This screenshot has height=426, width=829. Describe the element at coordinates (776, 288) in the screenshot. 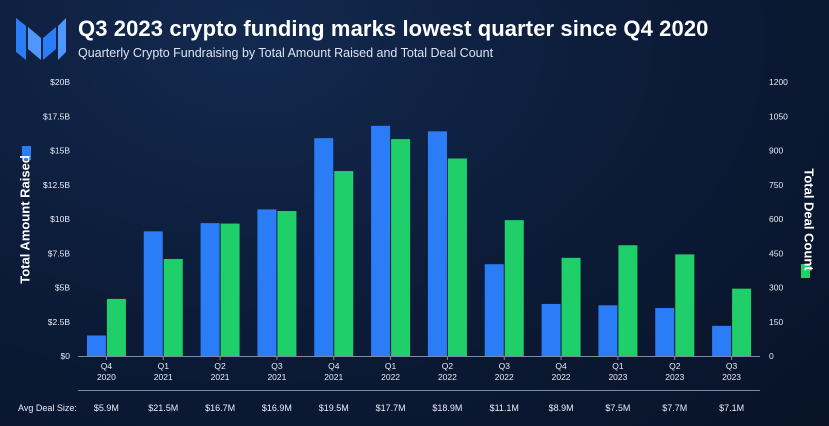

I see `y-right-tick-label: 300` at that location.